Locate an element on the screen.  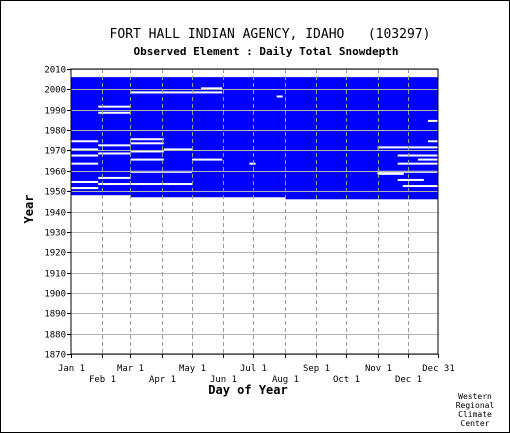
x-tick-label: Mar 1 is located at coordinates (130, 369).